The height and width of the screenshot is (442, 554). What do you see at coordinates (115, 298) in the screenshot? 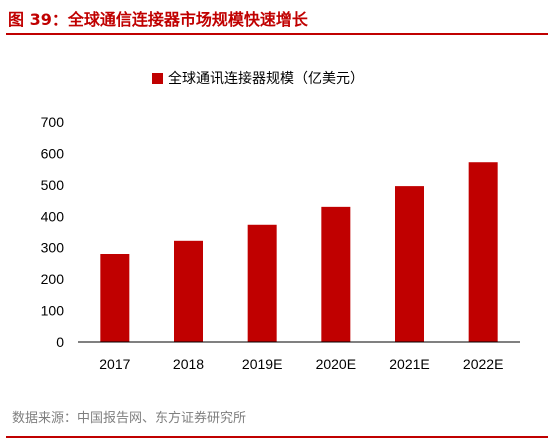
I see `bar-2017` at bounding box center [115, 298].